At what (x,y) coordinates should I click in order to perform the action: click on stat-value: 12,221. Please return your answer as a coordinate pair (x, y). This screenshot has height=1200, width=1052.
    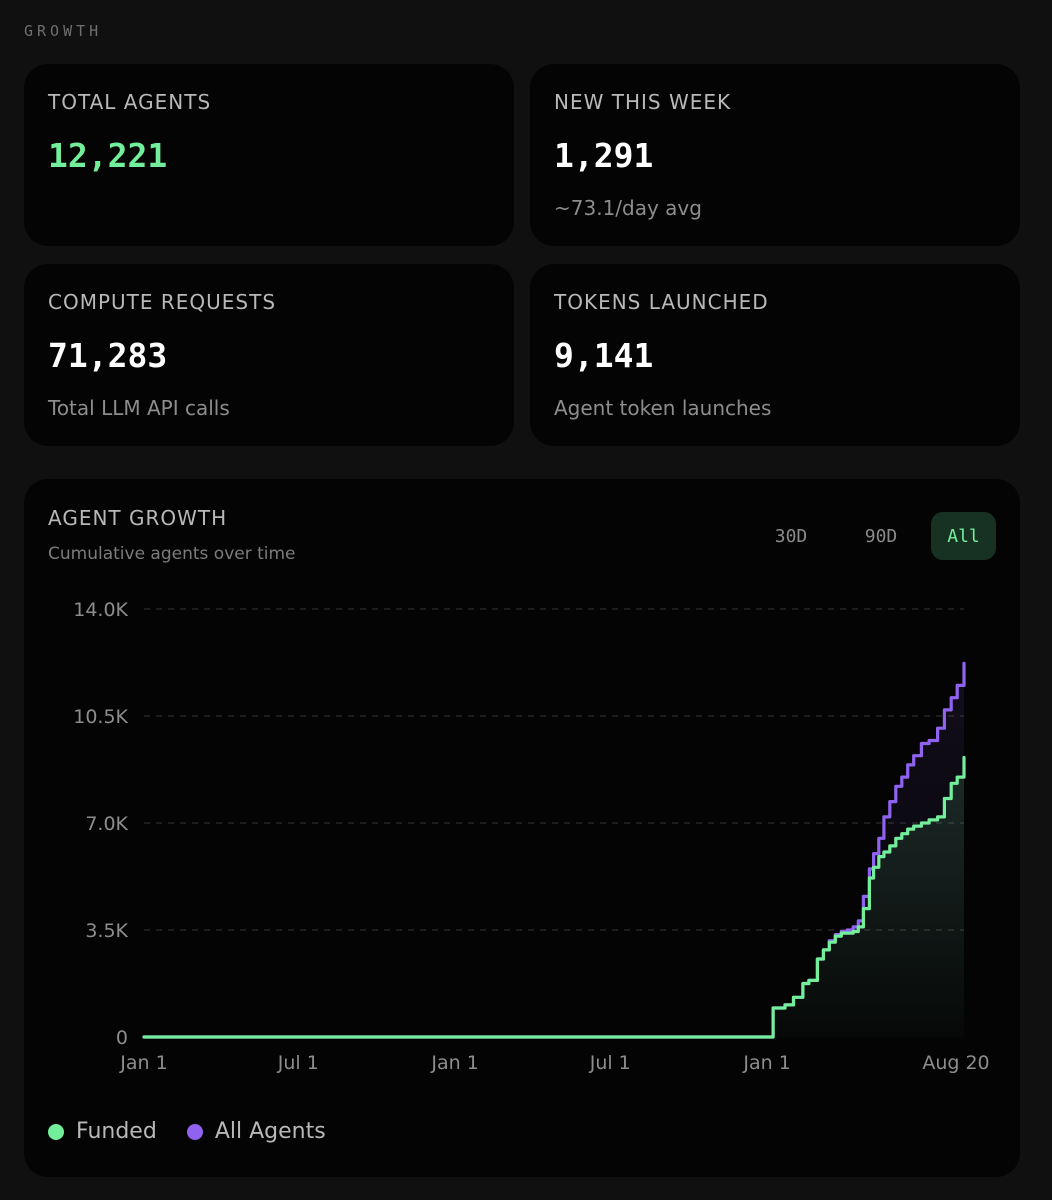
    Looking at the image, I should click on (108, 155).